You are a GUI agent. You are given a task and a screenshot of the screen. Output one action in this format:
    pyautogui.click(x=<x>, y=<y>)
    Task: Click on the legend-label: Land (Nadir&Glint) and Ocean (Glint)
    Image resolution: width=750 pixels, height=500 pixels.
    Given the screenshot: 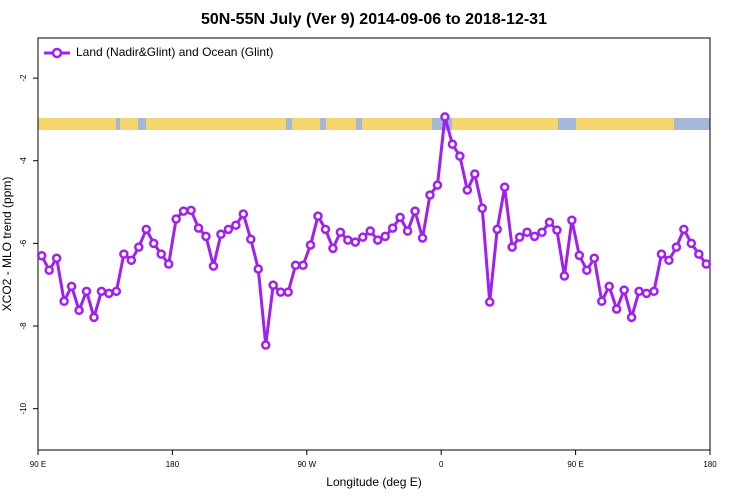 What is the action you would take?
    pyautogui.click(x=174, y=52)
    